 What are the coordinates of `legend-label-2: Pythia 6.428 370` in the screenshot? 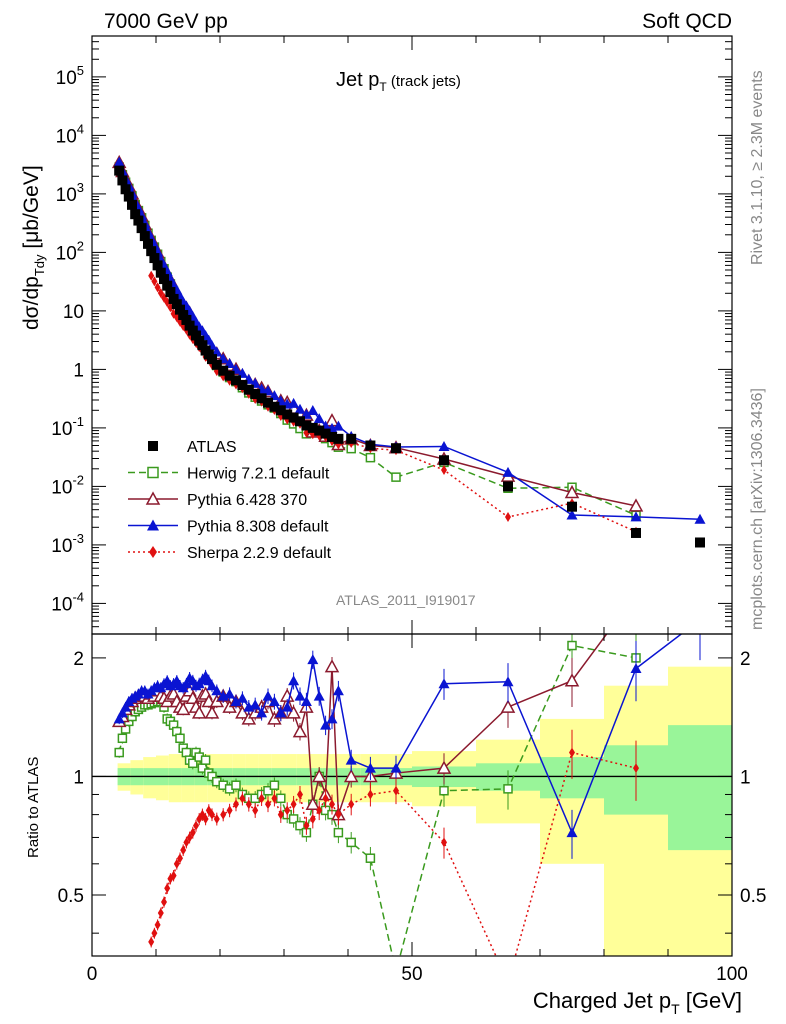 It's located at (247, 500).